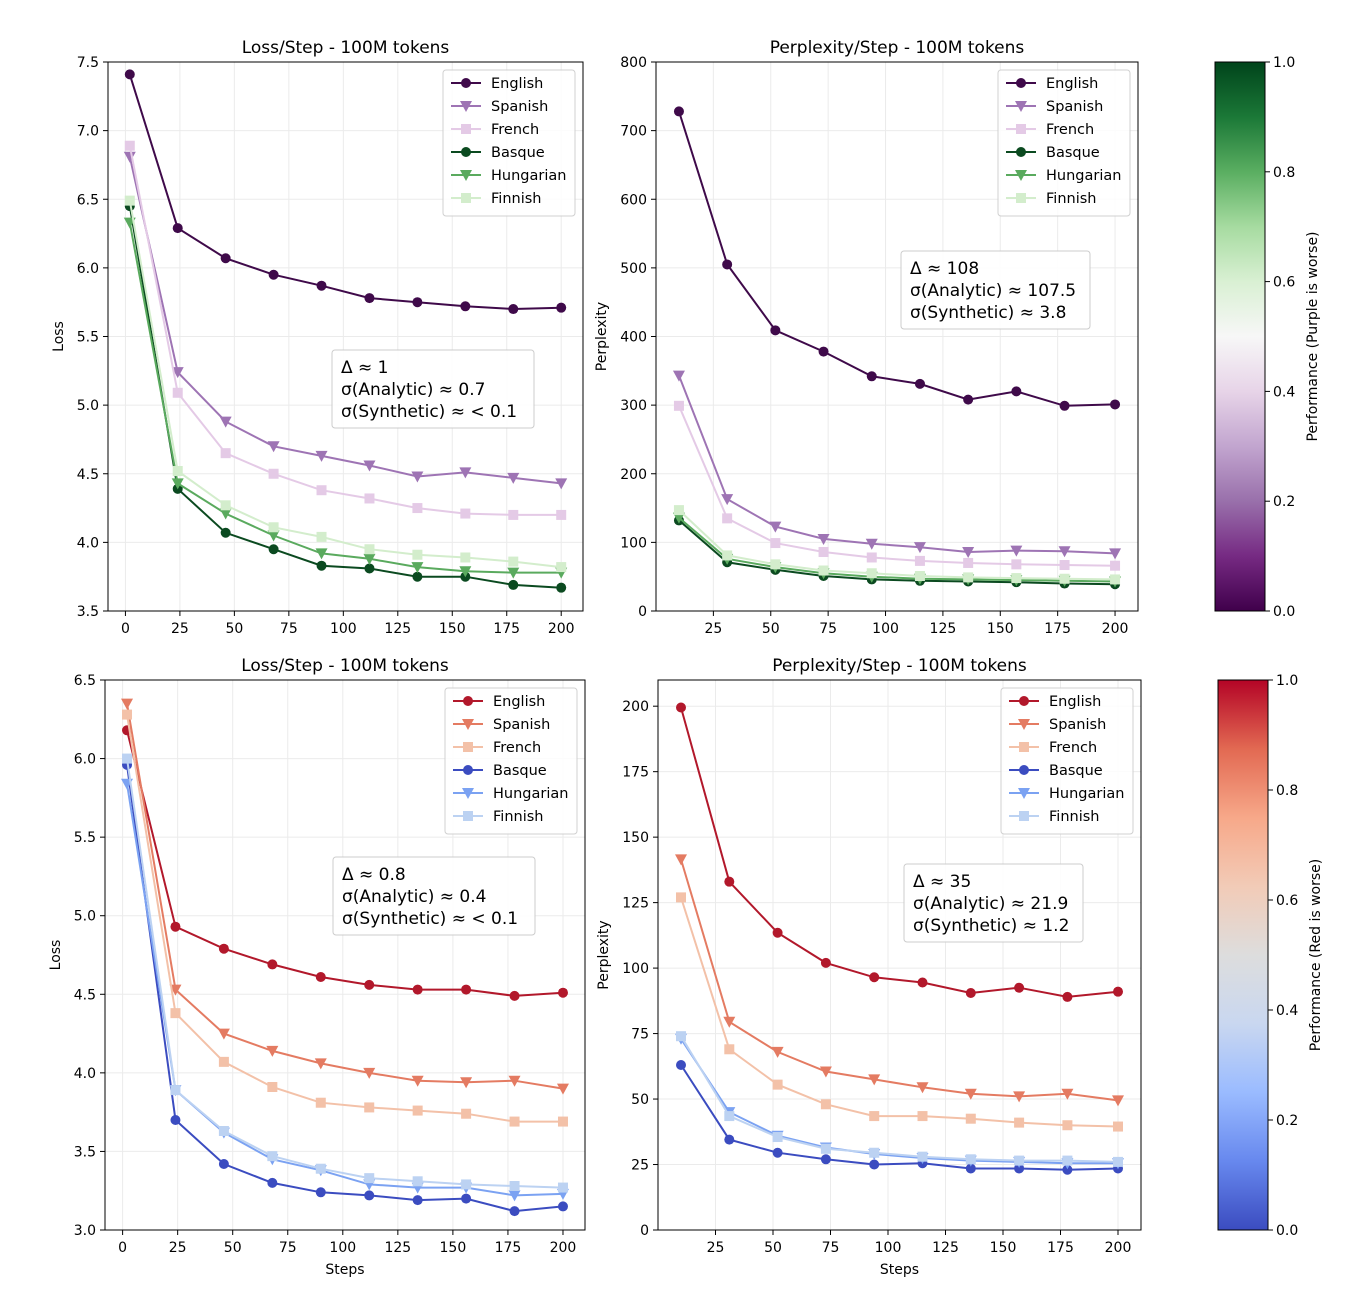  I want to click on y-tick-label: 200, so click(635, 707).